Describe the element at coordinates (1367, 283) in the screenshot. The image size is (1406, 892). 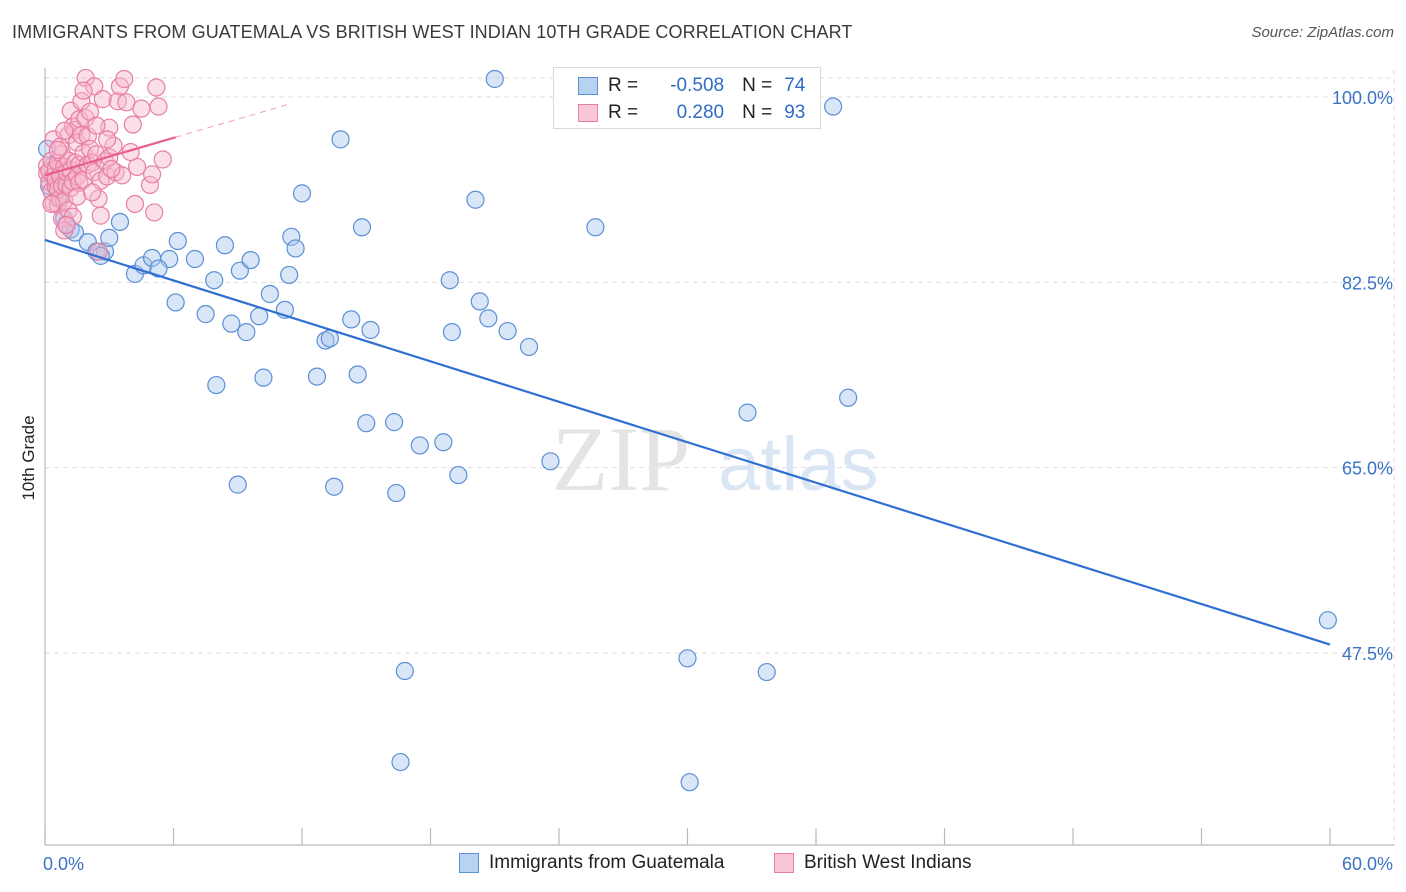
I see `y-tick-label: 82.5%` at that location.